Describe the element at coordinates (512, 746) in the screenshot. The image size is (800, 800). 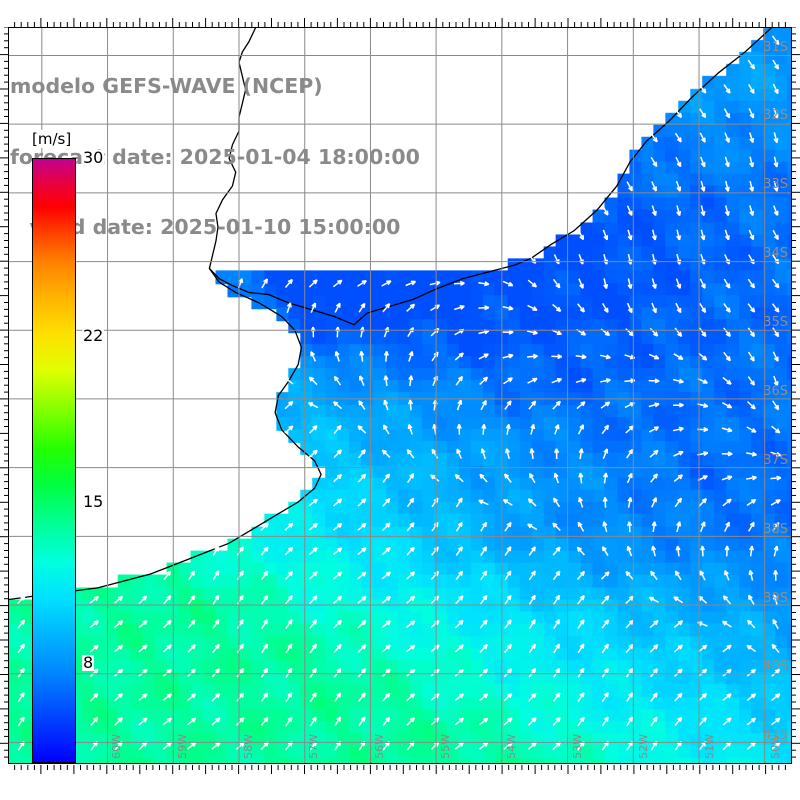
I see `lon-label-54W: 54W` at that location.